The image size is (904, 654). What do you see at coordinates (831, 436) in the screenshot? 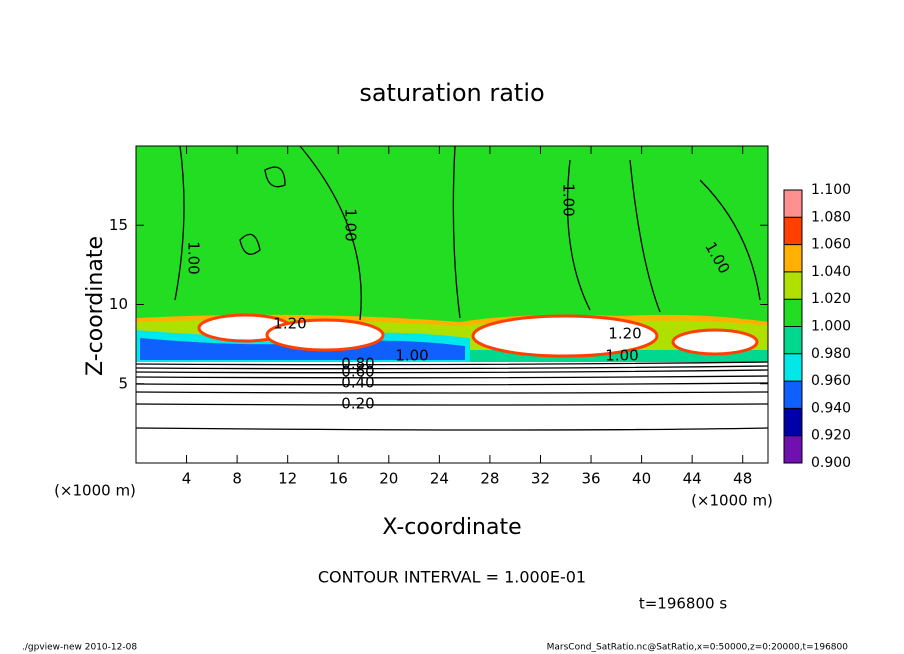
I see `colorbar-label: 0.920` at bounding box center [831, 436].